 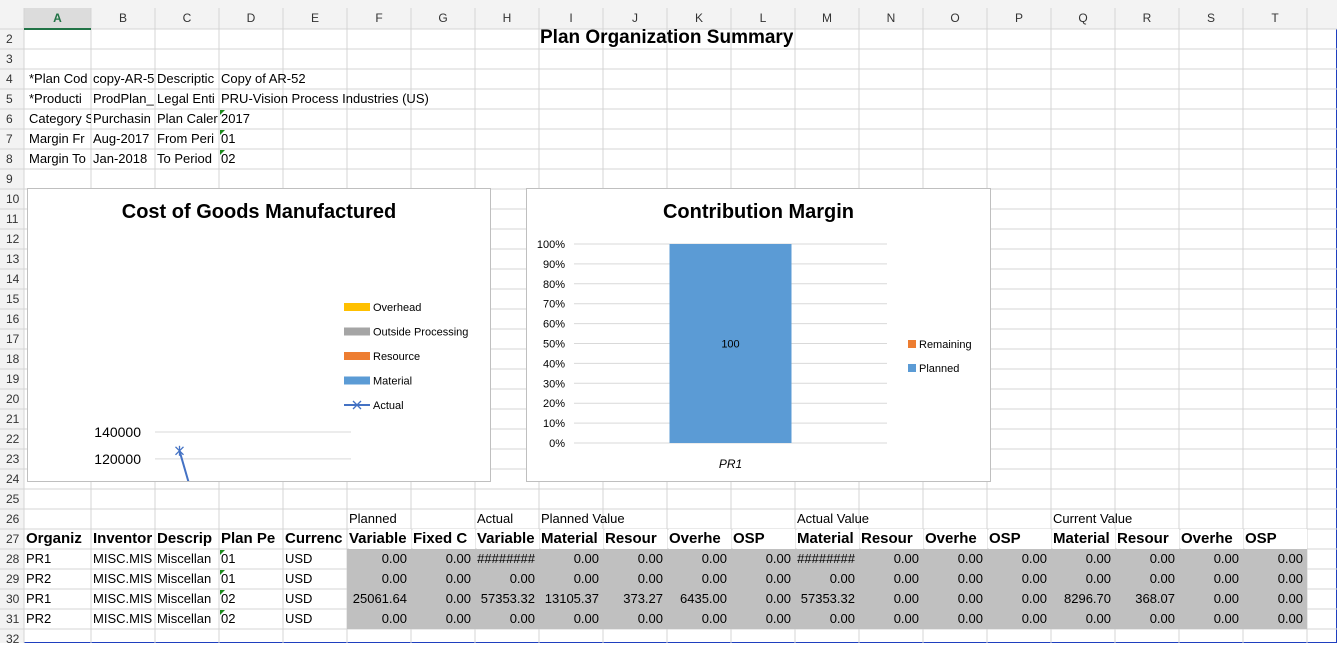 I want to click on table-header-cell: Variable, so click(x=380, y=539).